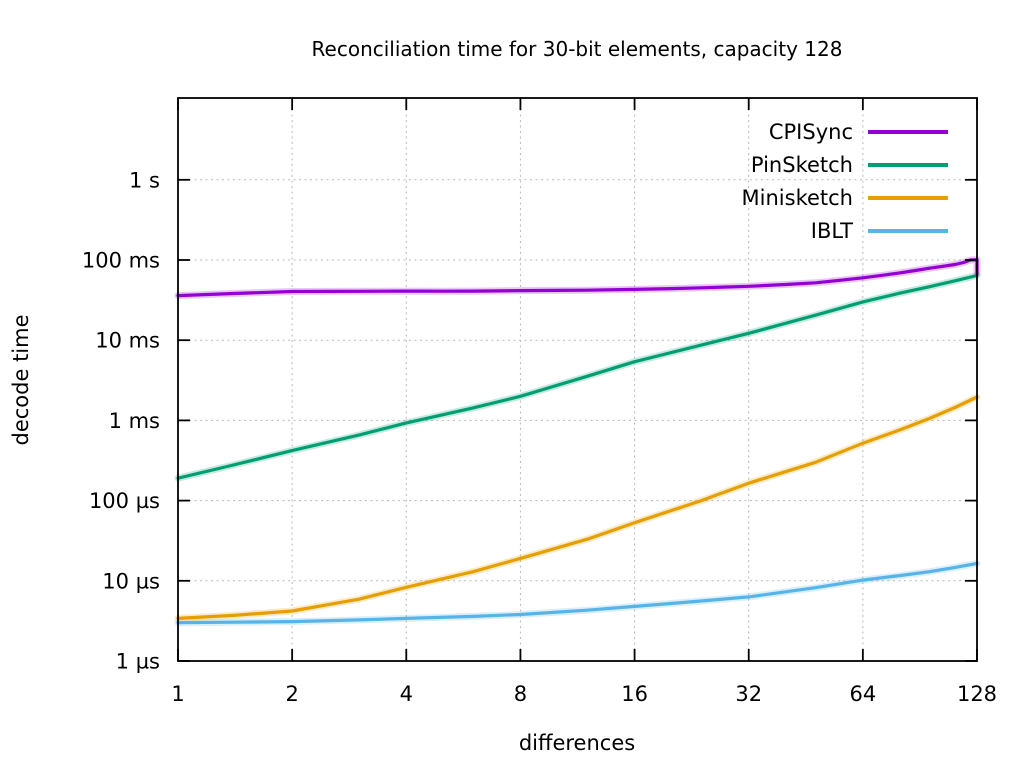 This screenshot has height=772, width=1024. Describe the element at coordinates (21, 379) in the screenshot. I see `y-axis-label: decode time` at that location.